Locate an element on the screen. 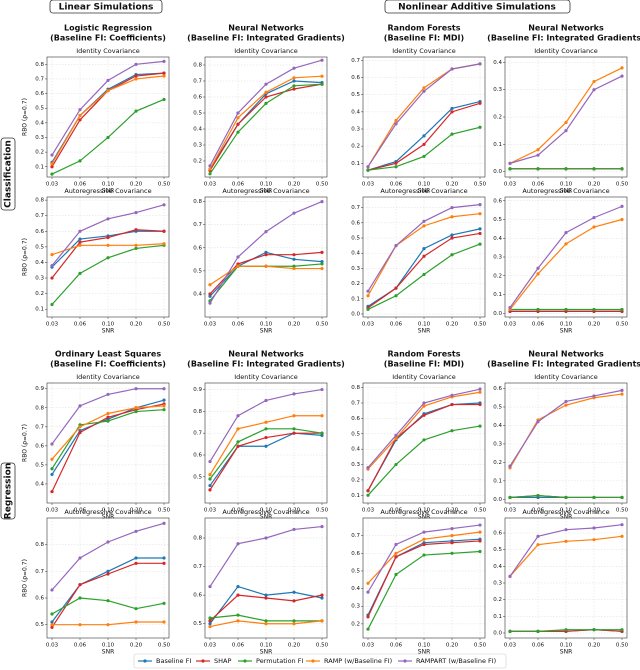  y-tick-label: 0.1 is located at coordinates (355, 299).